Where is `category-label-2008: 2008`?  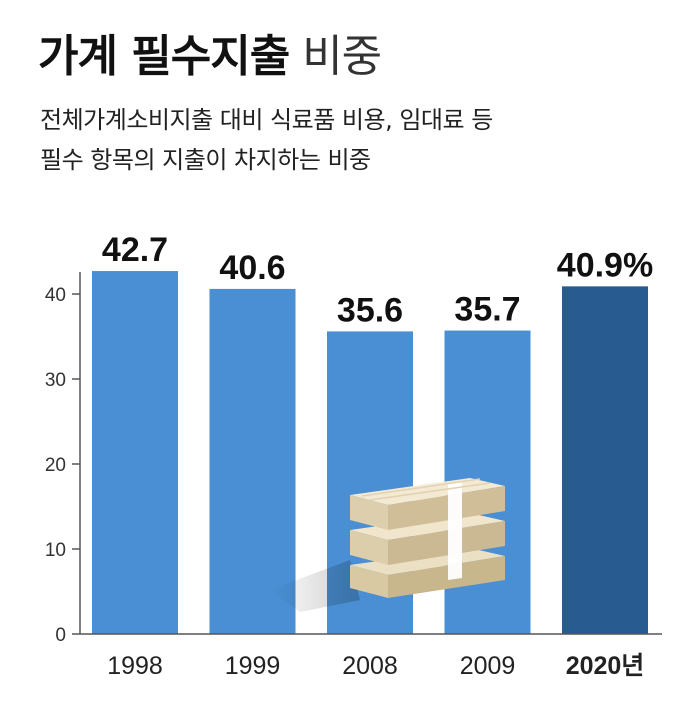
category-label-2008: 2008 is located at coordinates (370, 666).